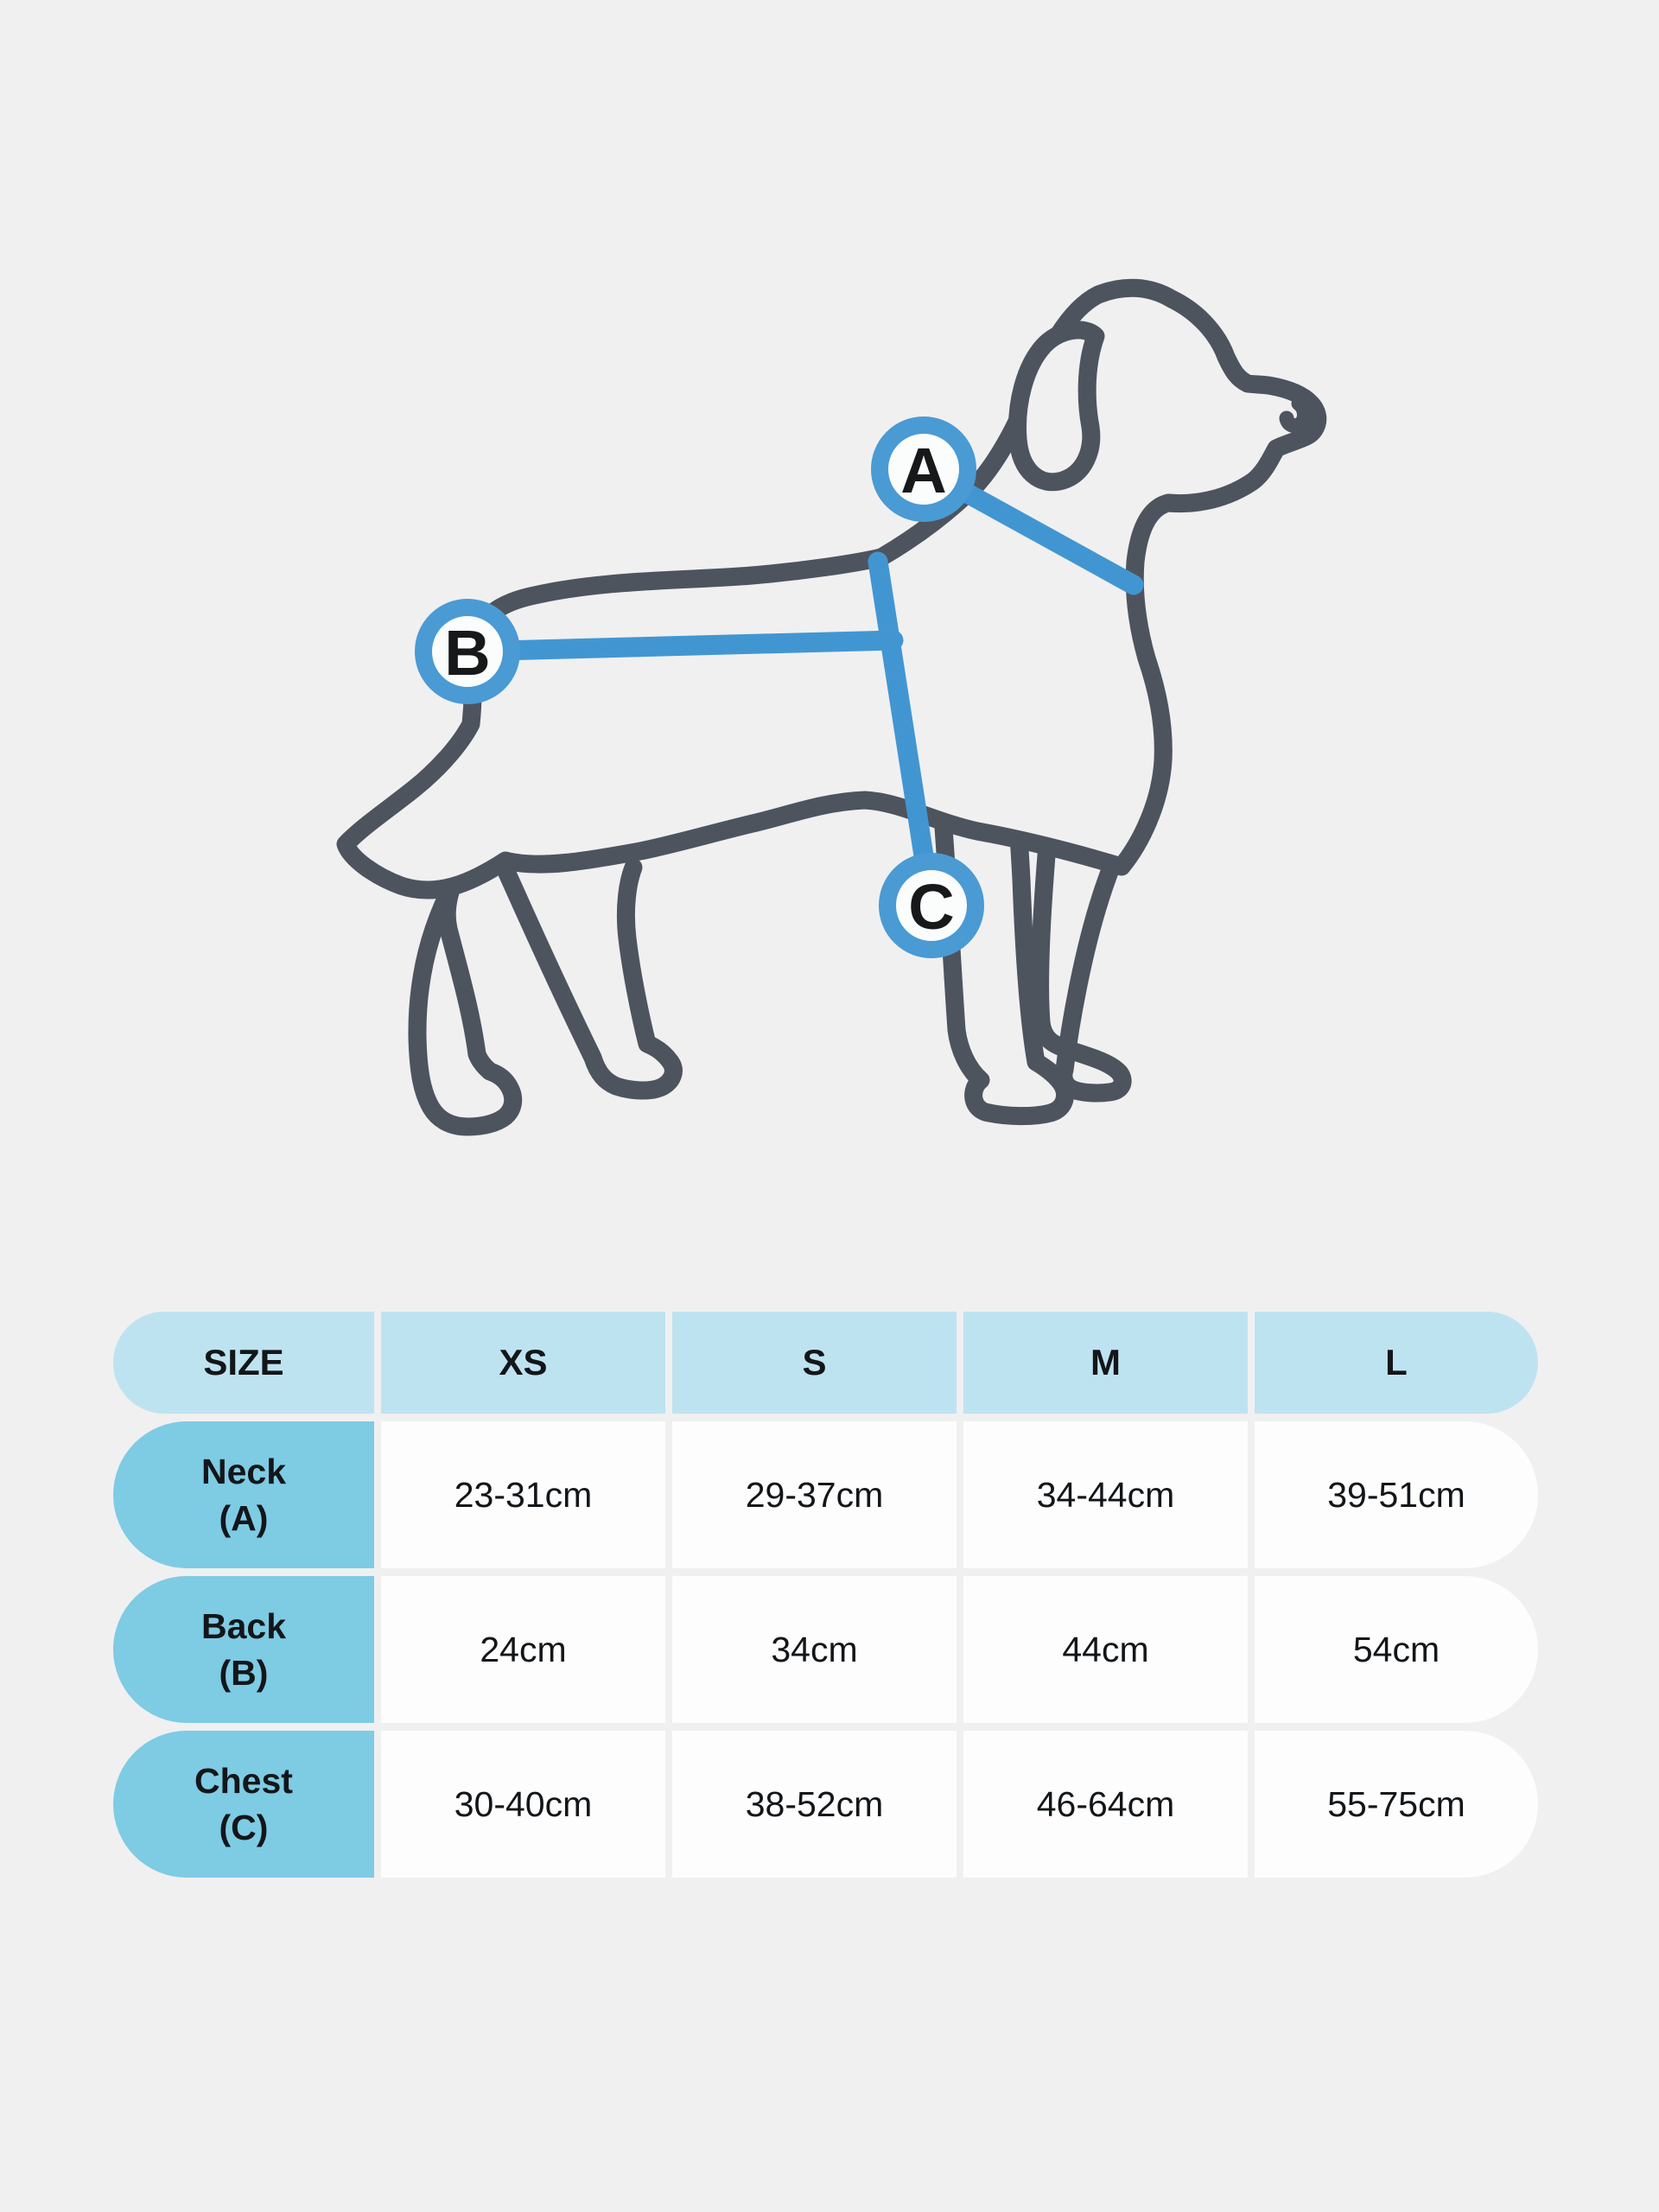  I want to click on dog-far-front-leg, so click(1083, 963).